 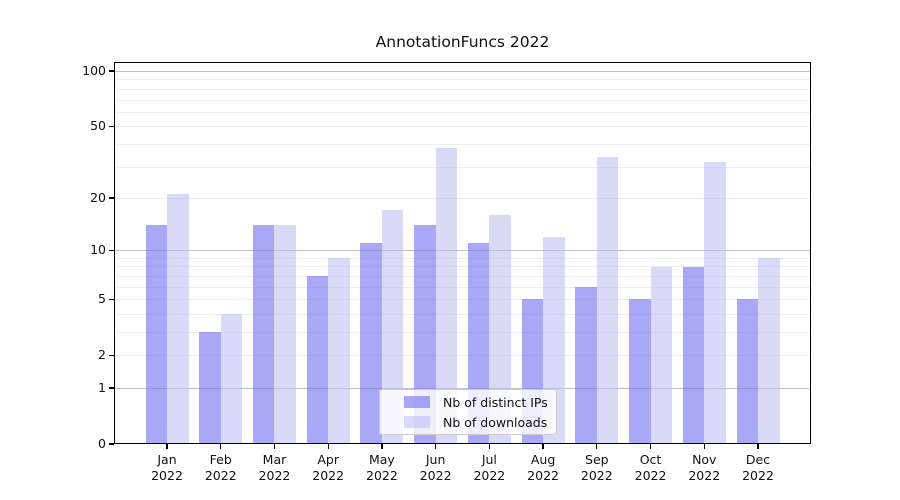 I want to click on x-tick-label: Oct 2022, so click(x=651, y=468).